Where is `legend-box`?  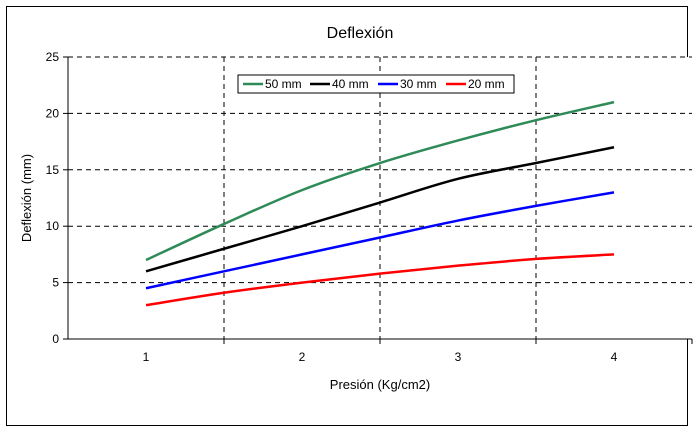 legend-box is located at coordinates (376, 84).